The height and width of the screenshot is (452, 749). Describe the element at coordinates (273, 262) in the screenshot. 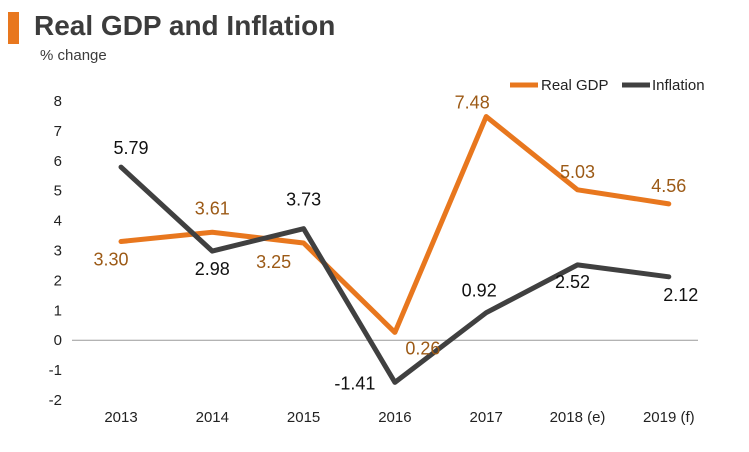

I see `real-gdp-data-label: 3.25` at that location.